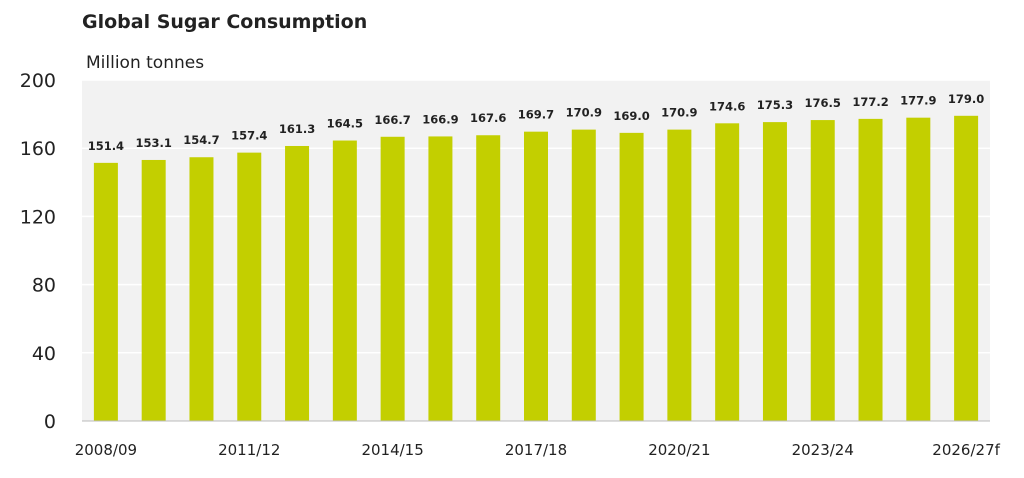 Image resolution: width=1024 pixels, height=478 pixels. Describe the element at coordinates (50, 422) in the screenshot. I see `y-tick-label: 0` at that location.